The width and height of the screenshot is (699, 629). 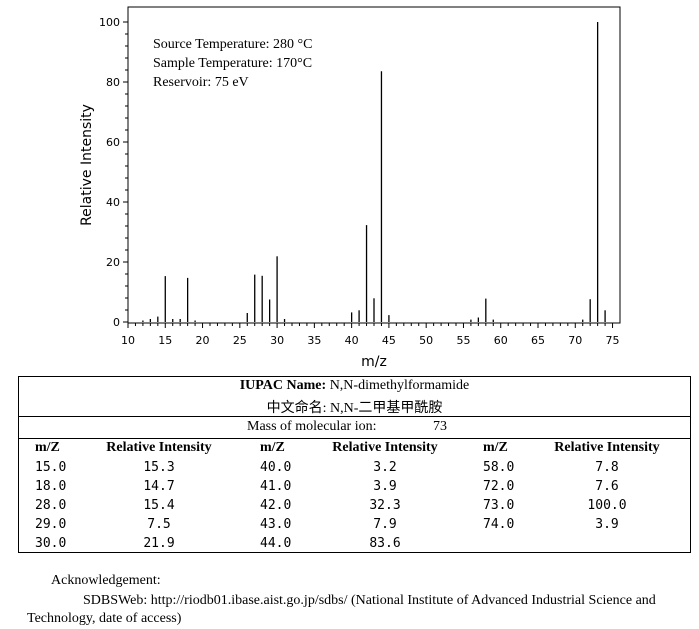 What do you see at coordinates (385, 467) in the screenshot?
I see `cell-relative-intensity: 3.2` at bounding box center [385, 467].